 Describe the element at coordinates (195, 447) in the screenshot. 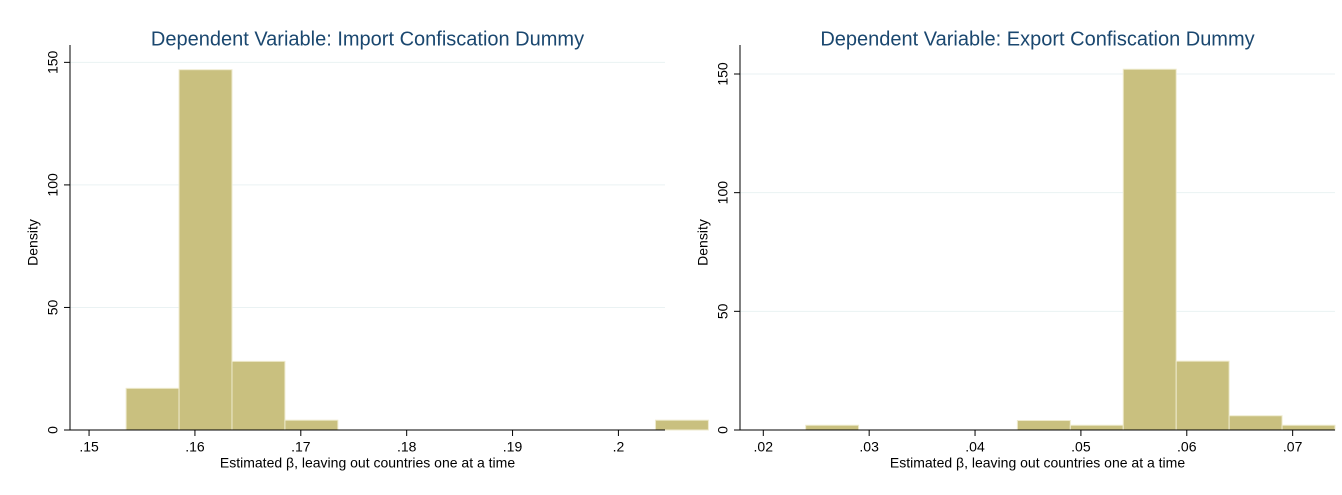

I see `x-tick-label: .16` at that location.